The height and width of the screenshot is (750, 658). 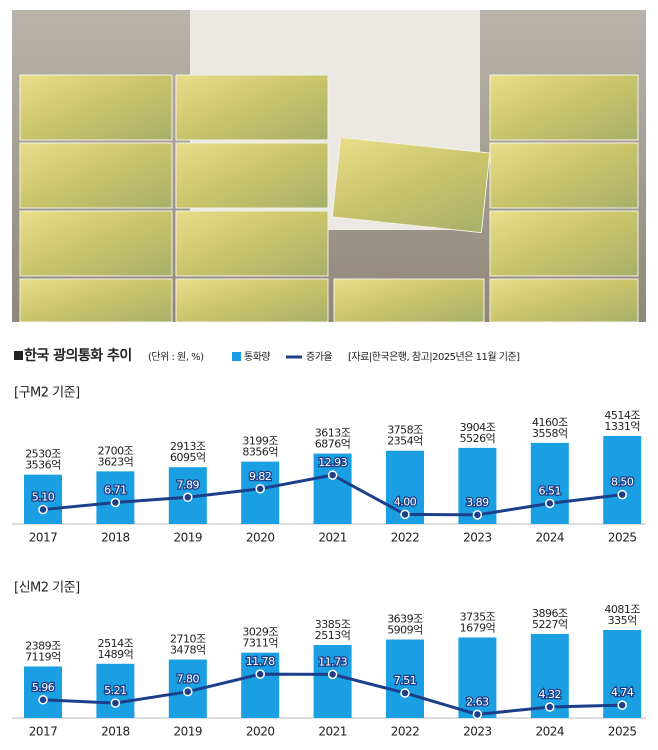 I want to click on rate-value-label: 7.51, so click(x=405, y=680).